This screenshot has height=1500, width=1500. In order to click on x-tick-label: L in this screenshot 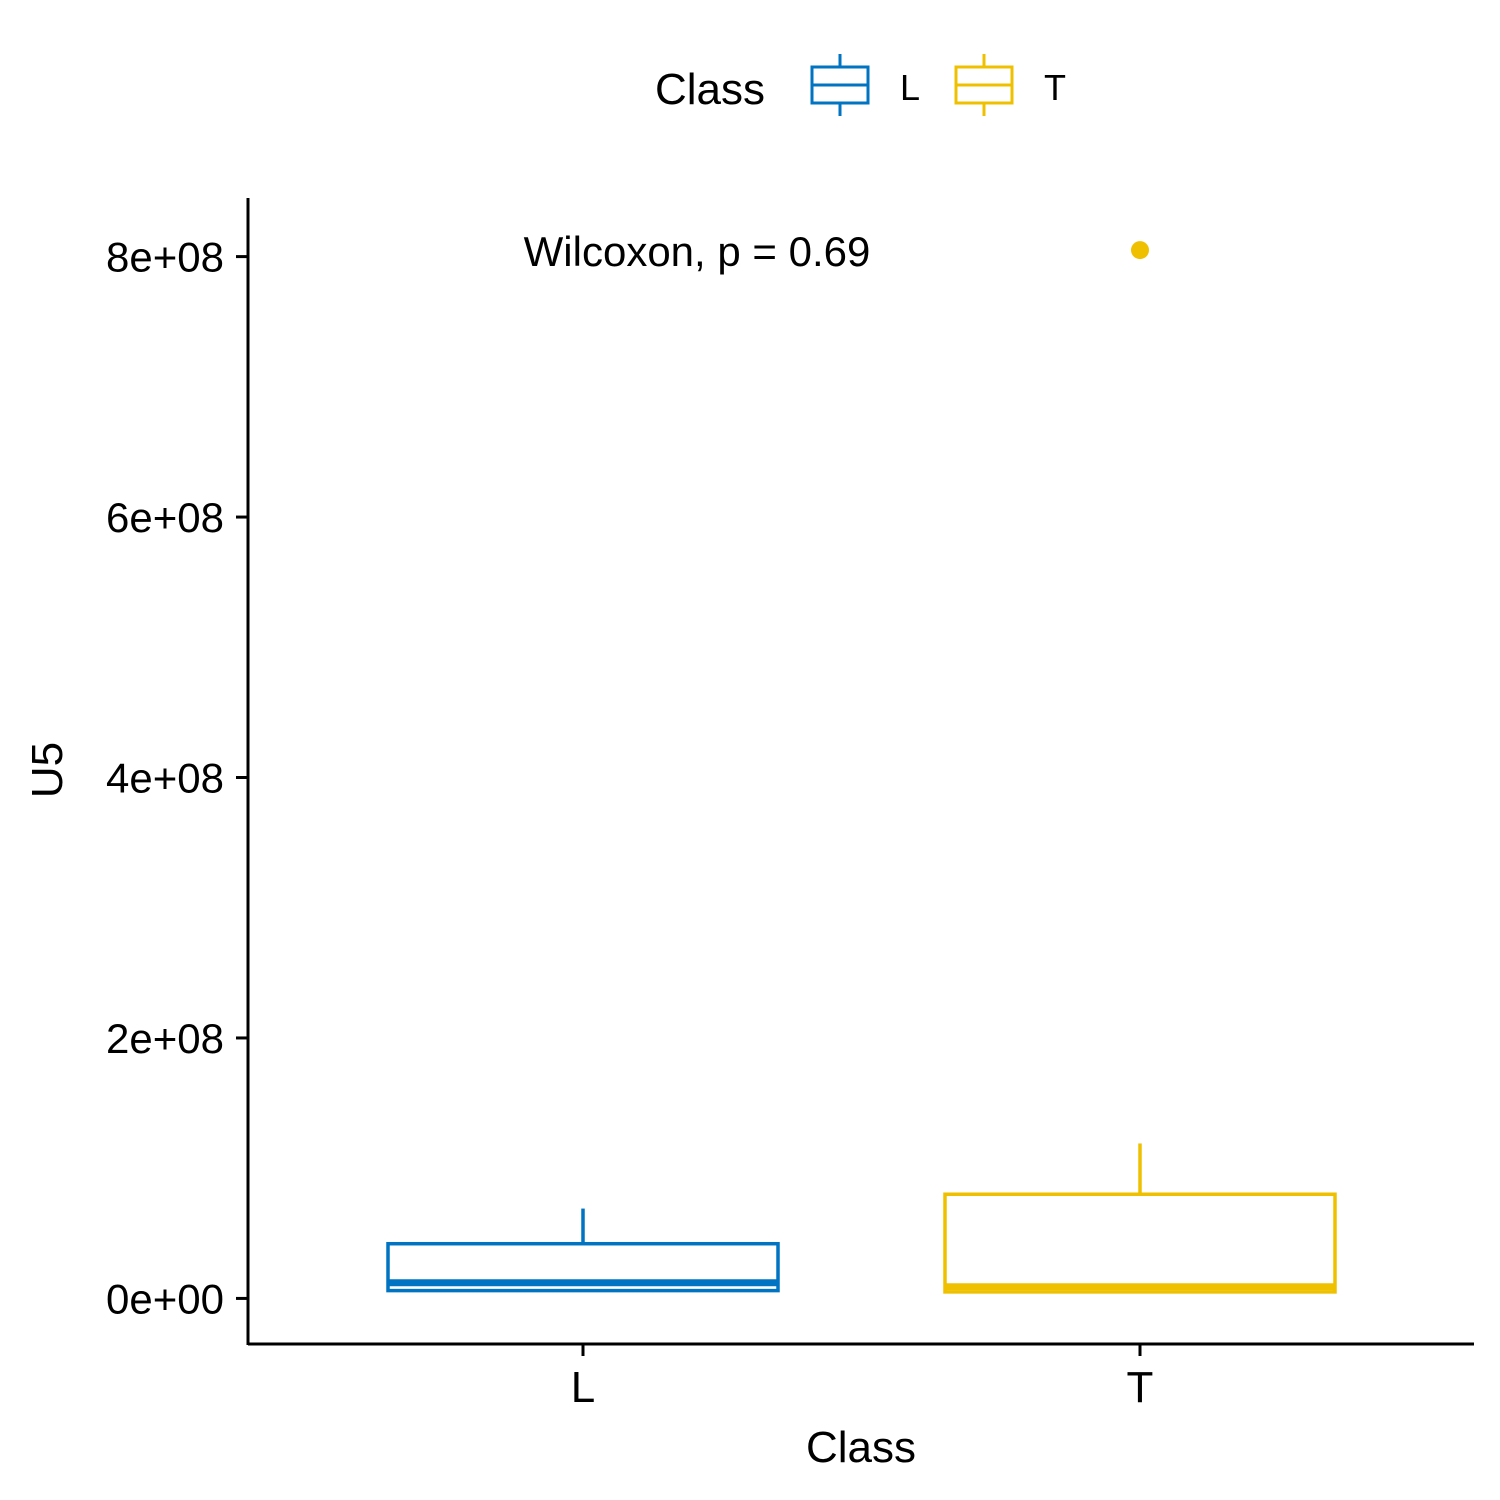, I will do `click(583, 1387)`.